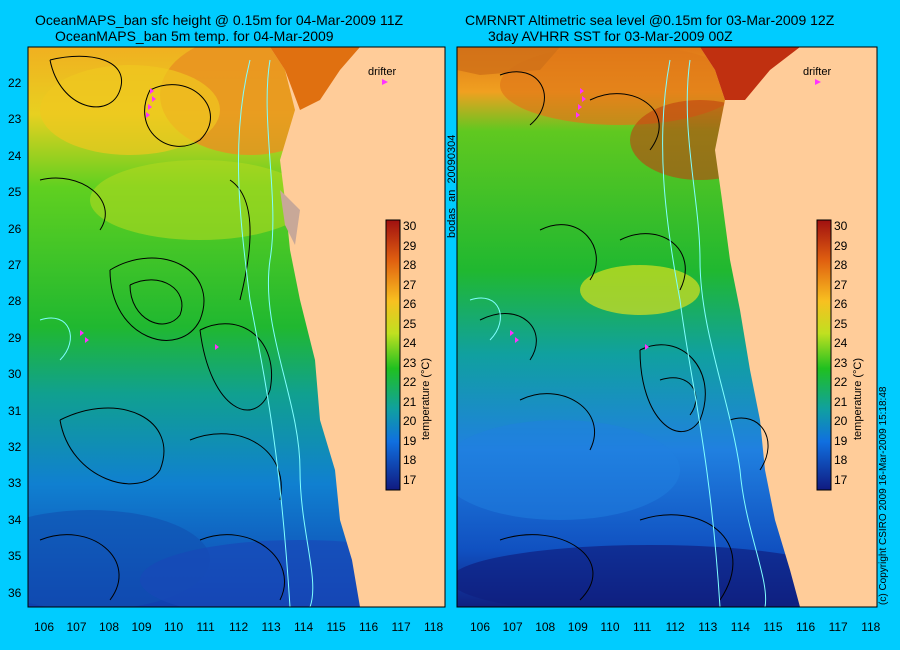  What do you see at coordinates (15, 265) in the screenshot?
I see `lat-tick-label: 27` at bounding box center [15, 265].